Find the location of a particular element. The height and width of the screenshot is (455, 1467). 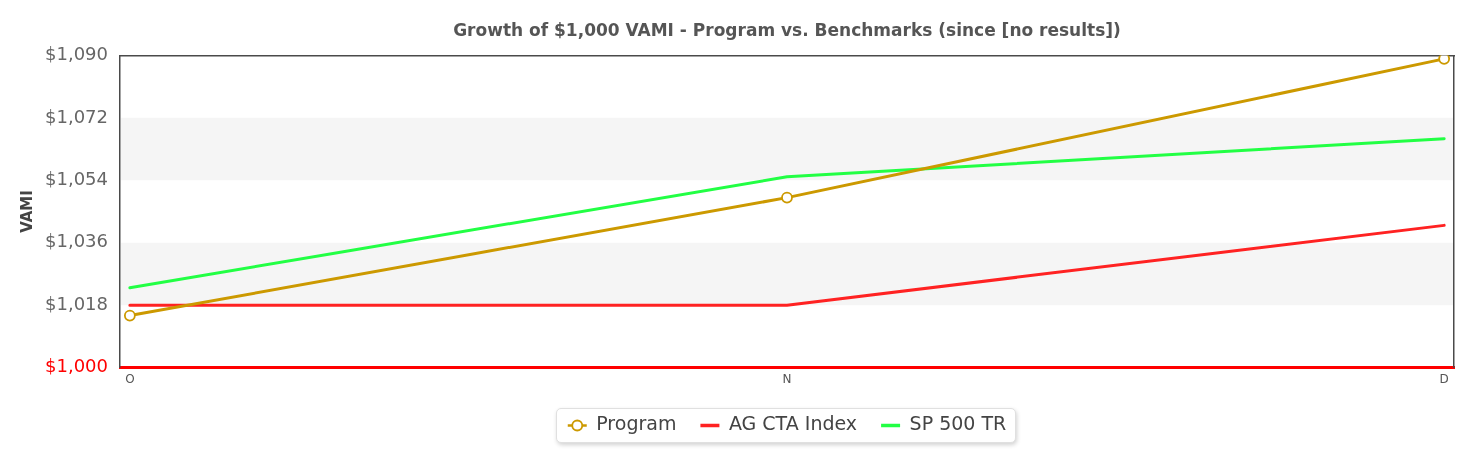

x-tick-label: O is located at coordinates (130, 378).